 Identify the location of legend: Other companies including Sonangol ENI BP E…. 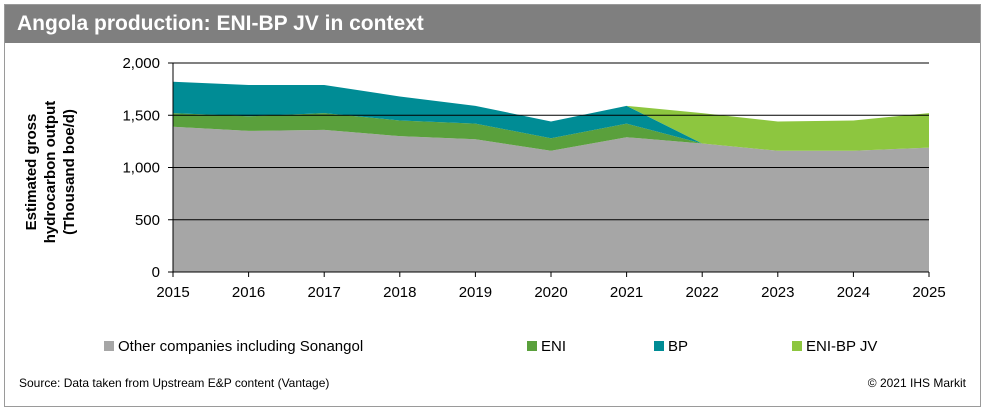
(490, 346).